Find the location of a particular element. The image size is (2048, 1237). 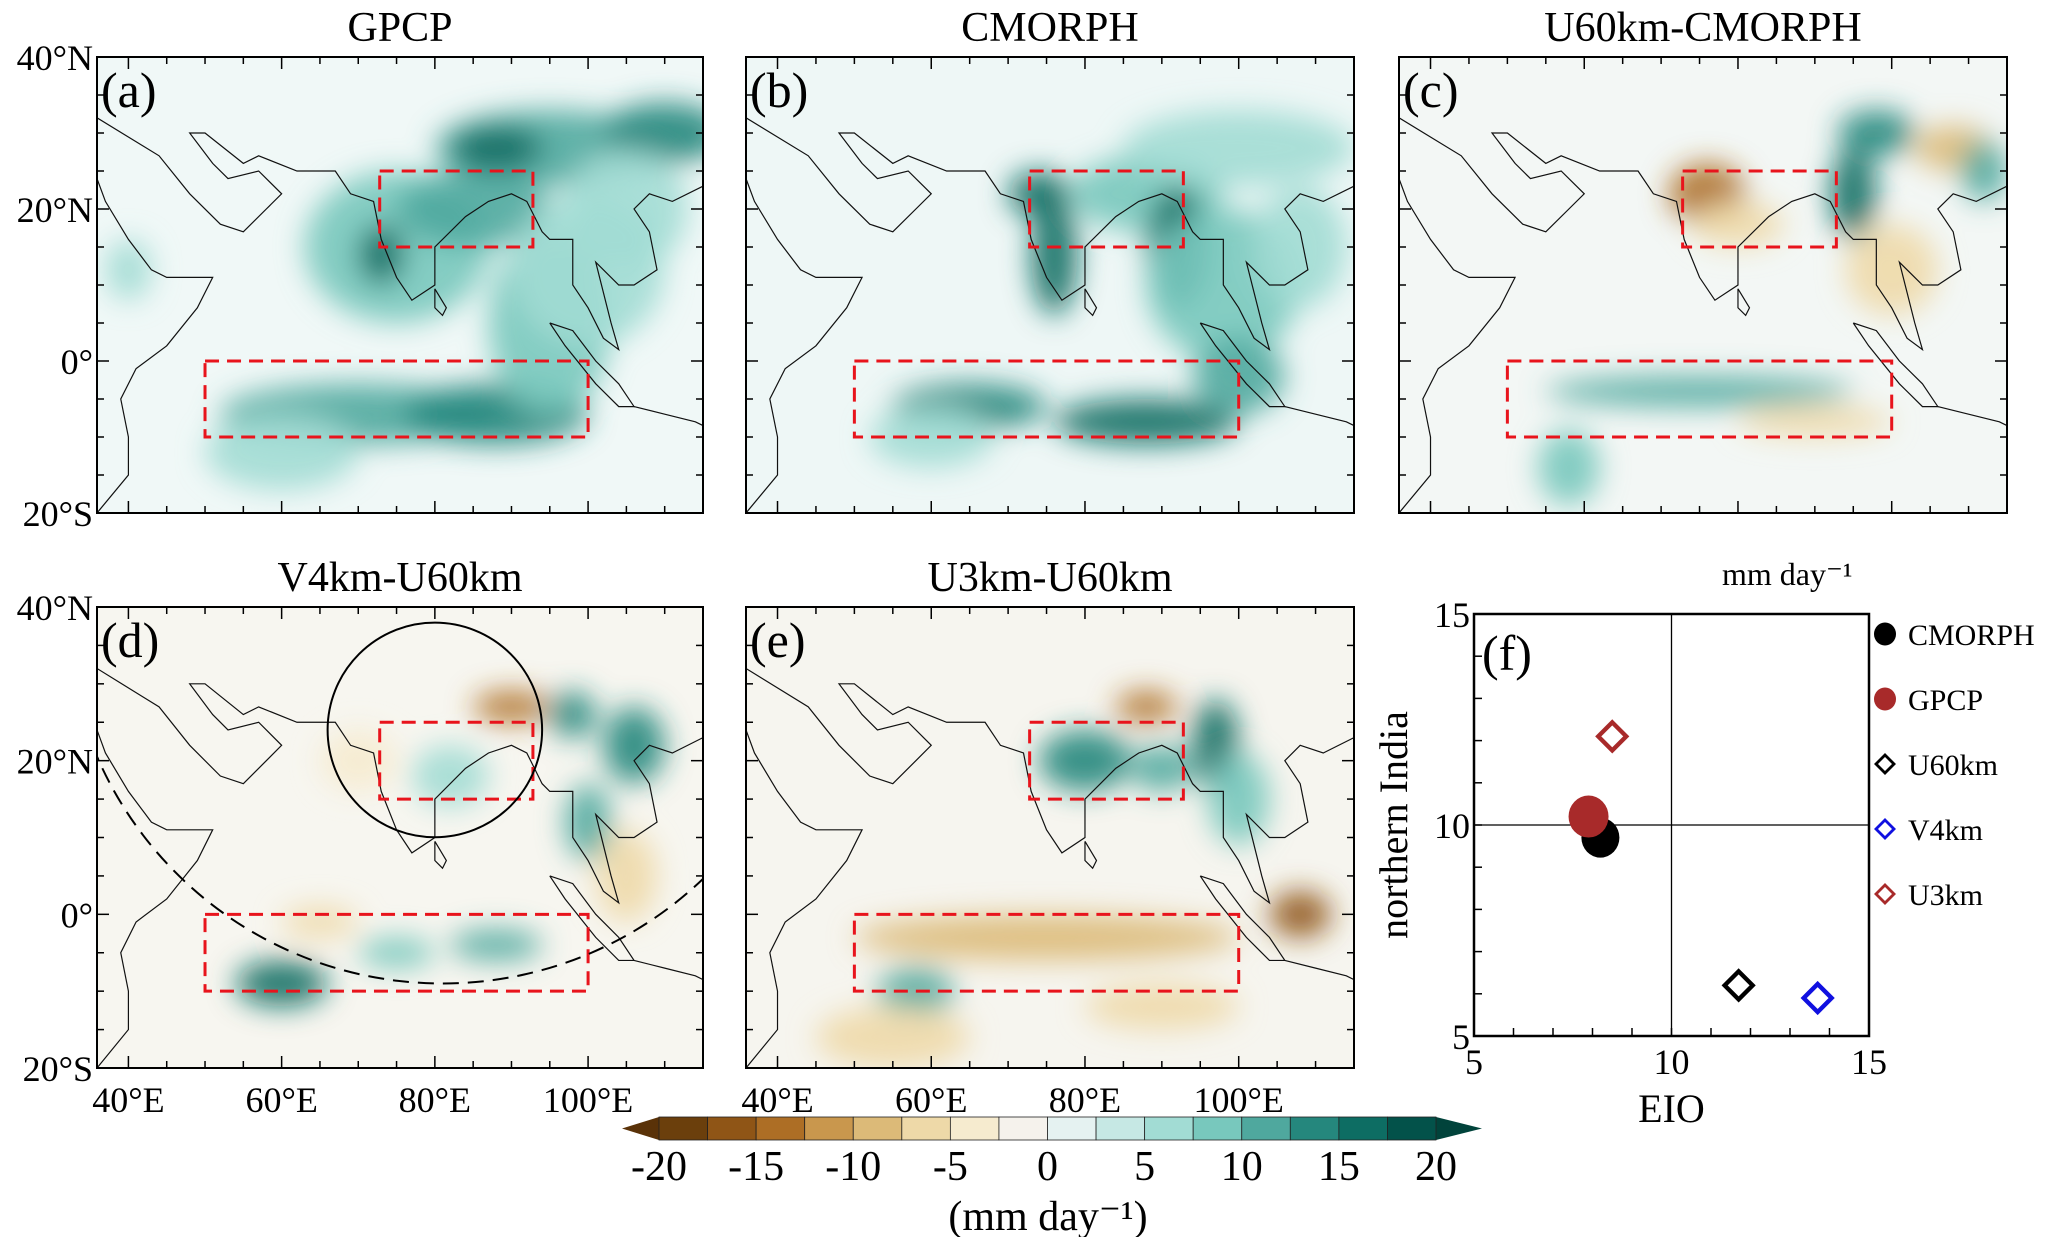

panel-title: U60km-CMORPH is located at coordinates (1702, 28).